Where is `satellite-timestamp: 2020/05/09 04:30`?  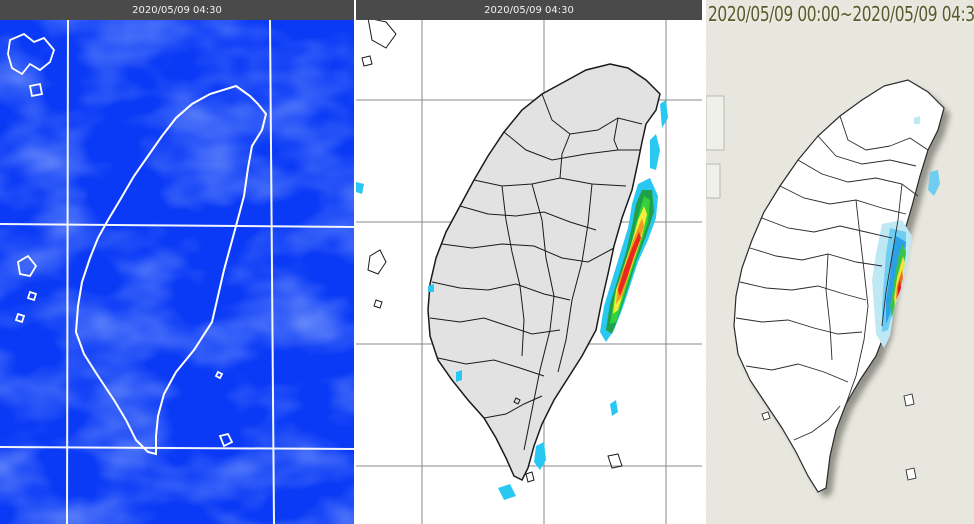 satellite-timestamp: 2020/05/09 04:30 is located at coordinates (177, 10).